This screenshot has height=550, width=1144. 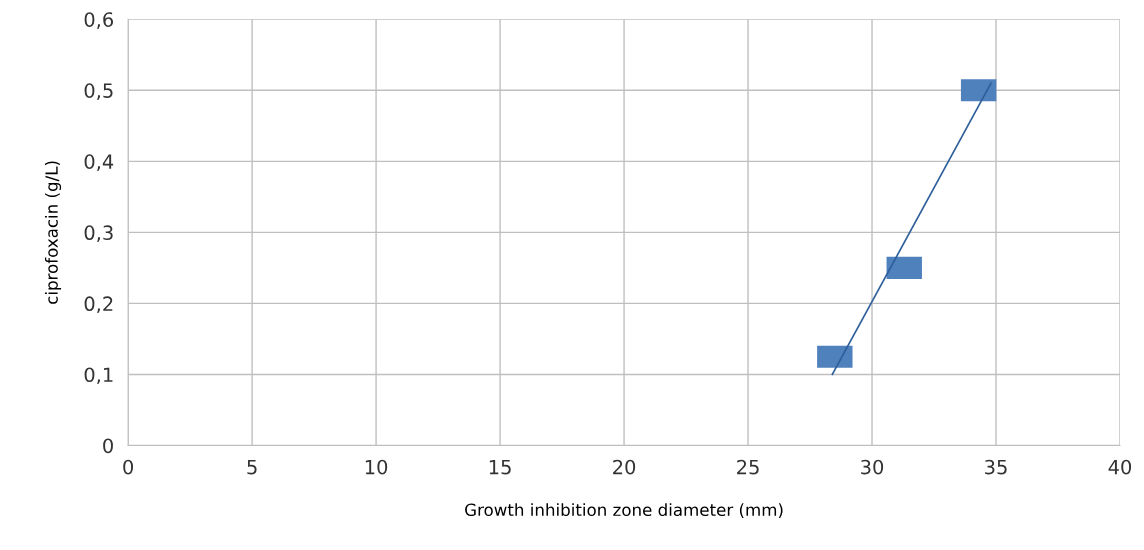 I want to click on y-tick-label: 0,5, so click(x=98, y=91).